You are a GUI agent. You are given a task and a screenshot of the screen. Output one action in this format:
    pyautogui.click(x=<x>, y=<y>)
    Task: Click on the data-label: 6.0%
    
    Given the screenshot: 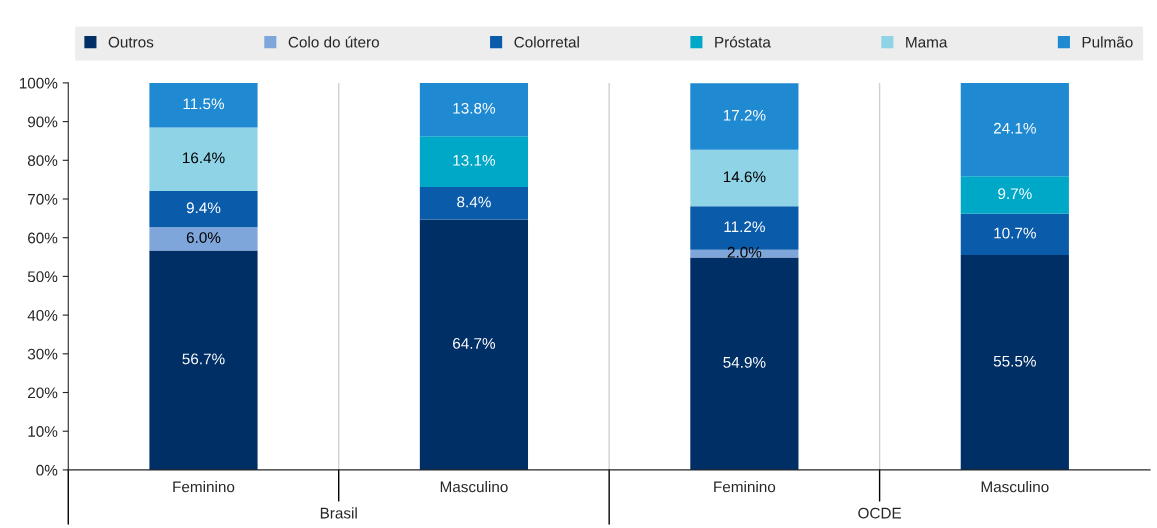 What is the action you would take?
    pyautogui.click(x=203, y=237)
    